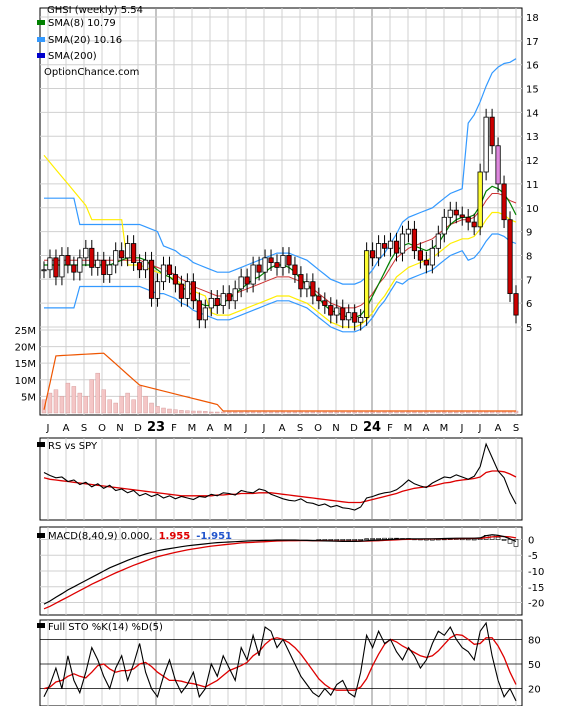  Describe the element at coordinates (532, 209) in the screenshot. I see `price-tick-label: 10` at that location.